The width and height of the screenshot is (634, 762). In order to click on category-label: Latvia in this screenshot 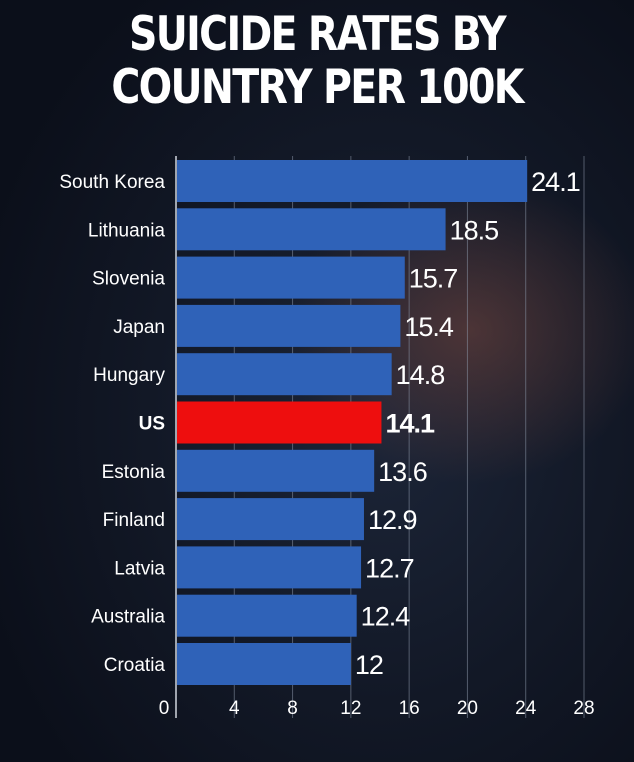, I will do `click(139, 568)`.